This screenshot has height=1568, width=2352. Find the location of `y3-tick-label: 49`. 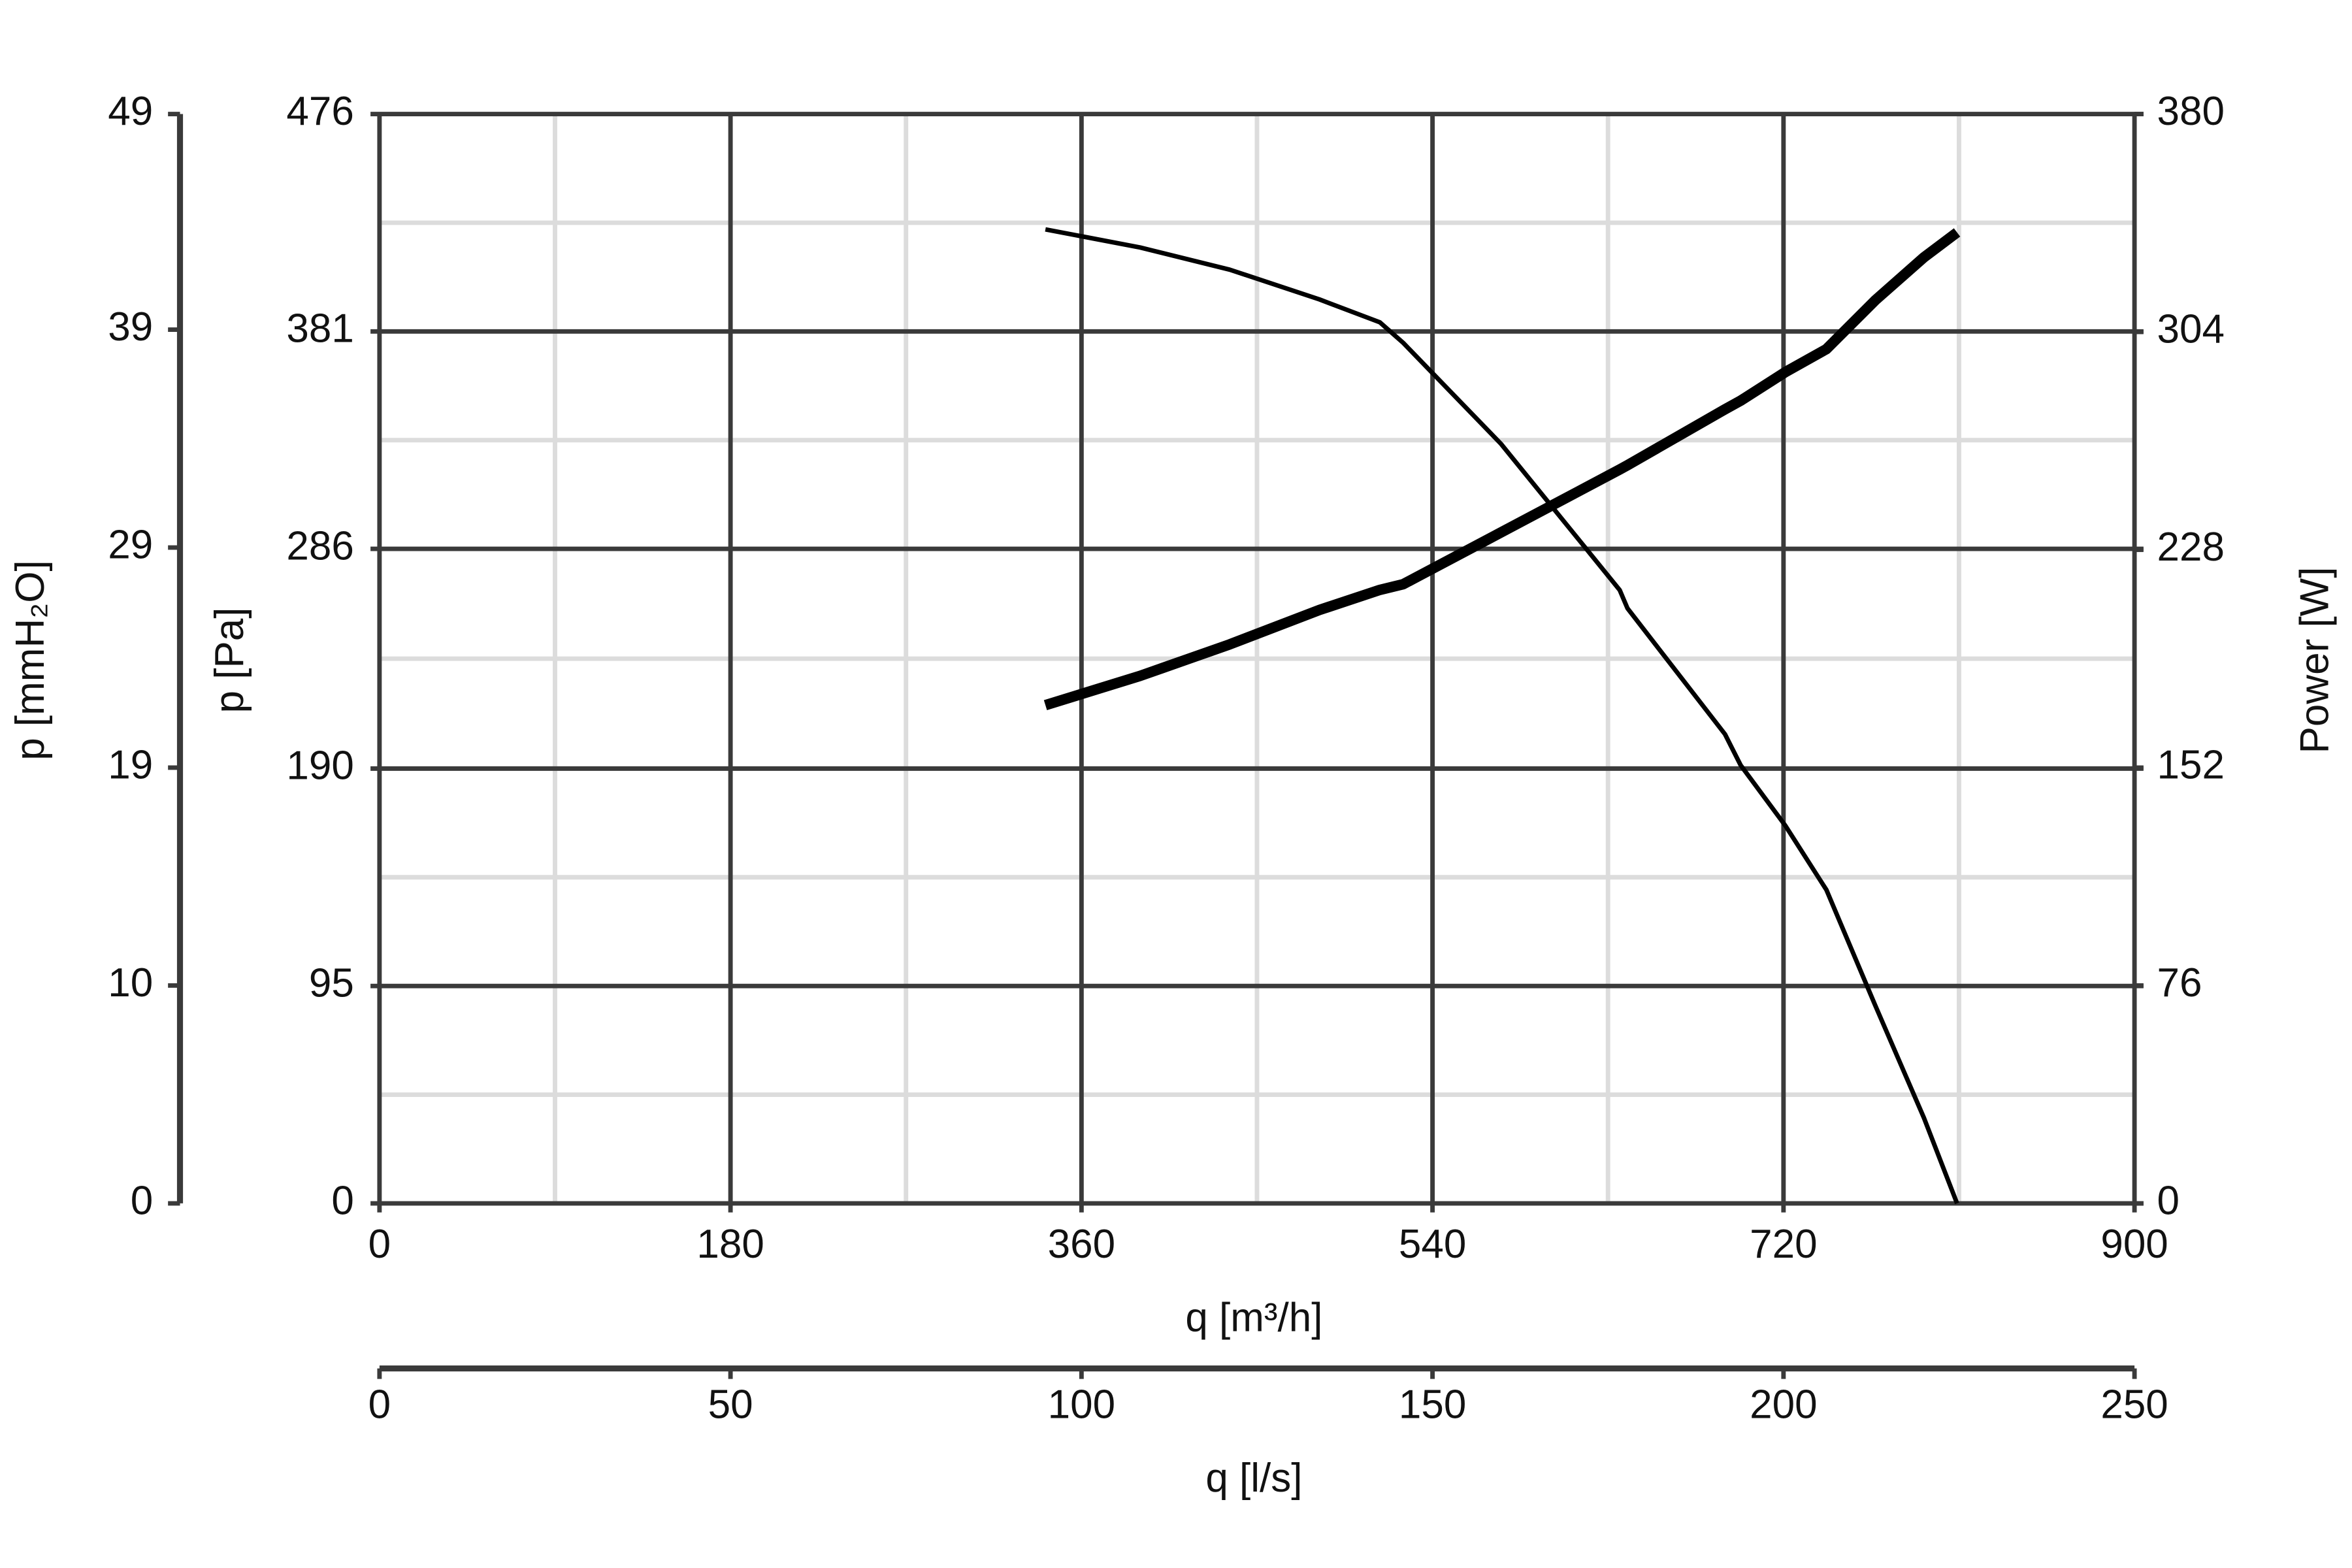

y3-tick-label: 49 is located at coordinates (130, 111).